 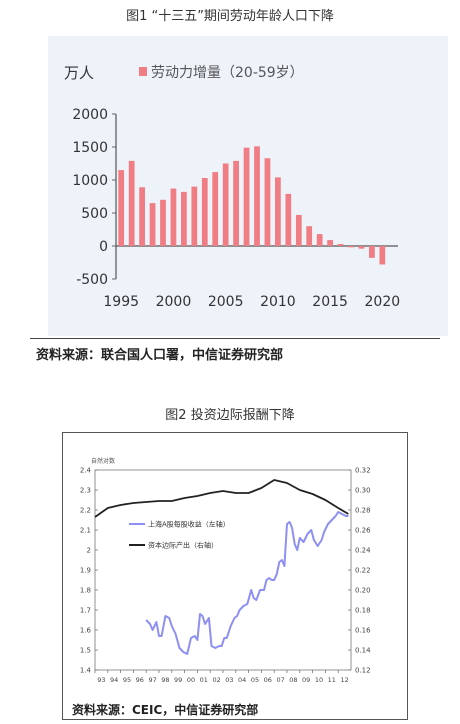 I want to click on figure2-right-tick-label: 0.26, so click(x=363, y=531).